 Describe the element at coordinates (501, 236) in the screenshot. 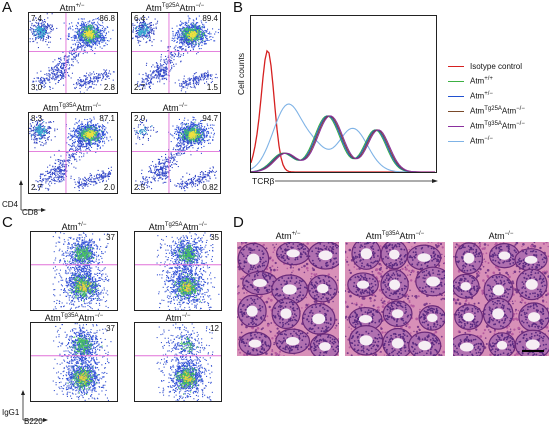

I see `panel-d-title-3: Atm−/−` at that location.